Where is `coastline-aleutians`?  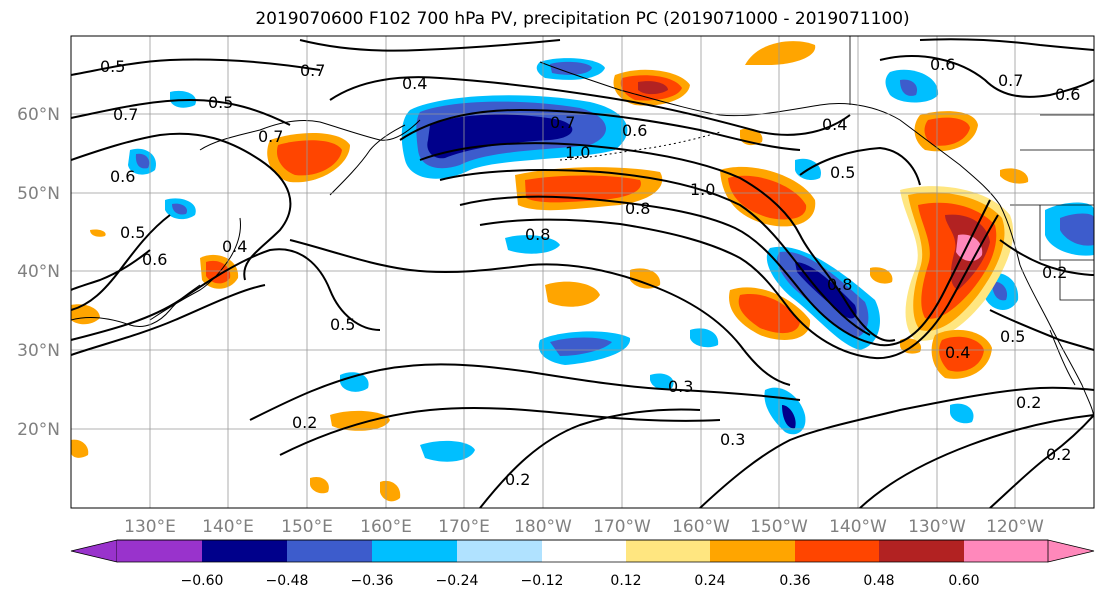
coastline-aleutians is located at coordinates (640, 146).